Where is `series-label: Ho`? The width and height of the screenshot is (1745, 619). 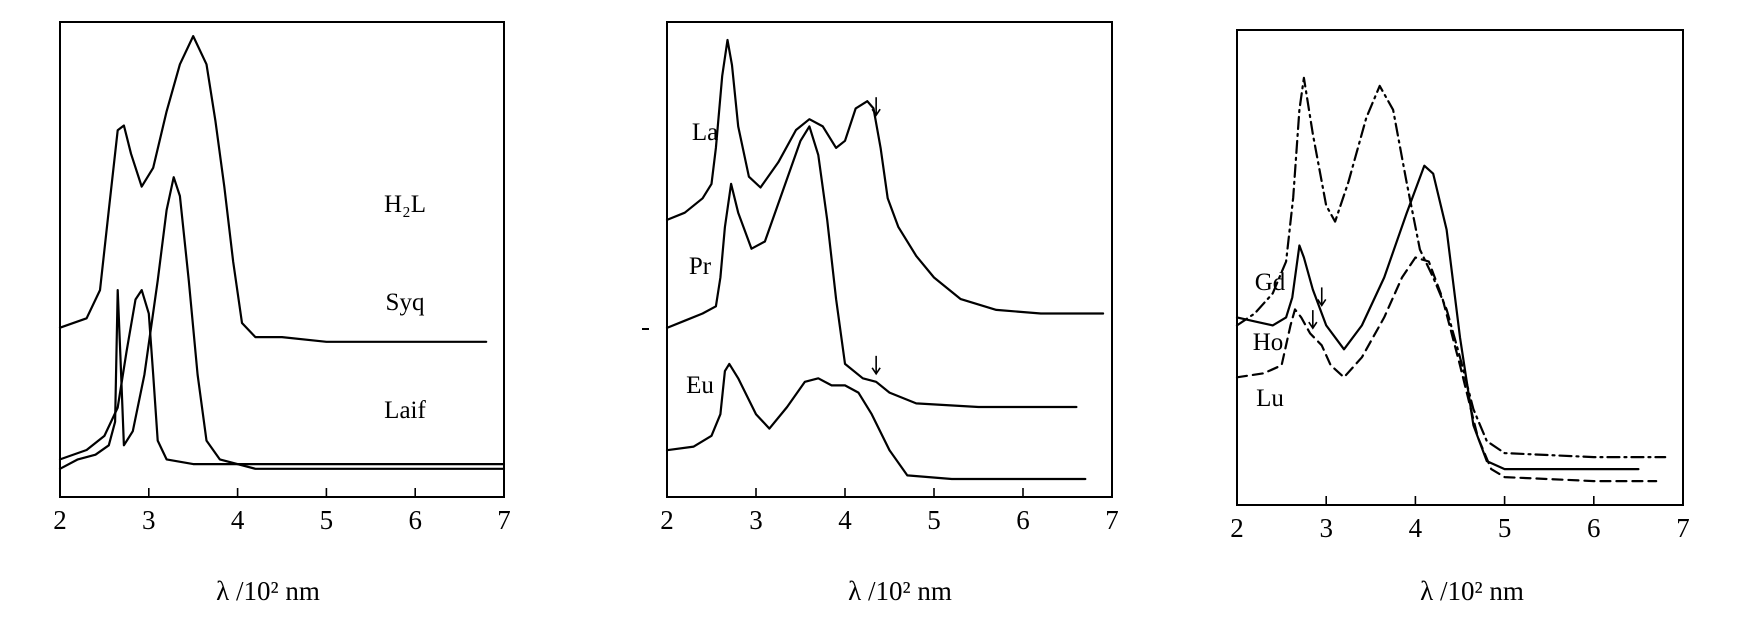
series-label: Ho is located at coordinates (1268, 342).